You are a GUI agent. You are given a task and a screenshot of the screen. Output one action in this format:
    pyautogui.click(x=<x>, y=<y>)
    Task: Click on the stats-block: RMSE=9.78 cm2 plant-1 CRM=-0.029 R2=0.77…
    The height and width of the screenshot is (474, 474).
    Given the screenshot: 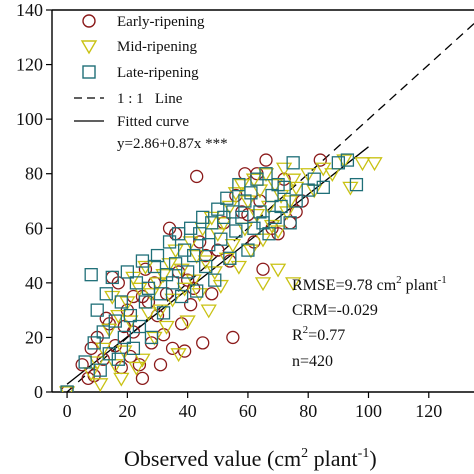 What is the action you would take?
    pyautogui.click(x=369, y=322)
    